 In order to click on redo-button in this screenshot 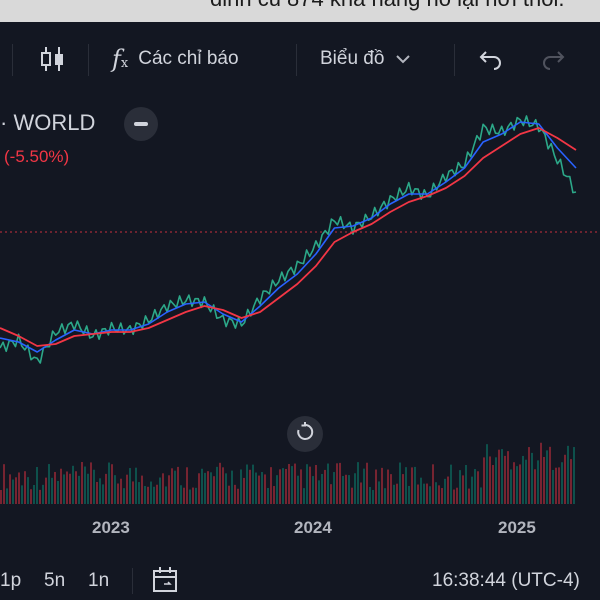, I will do `click(553, 59)`.